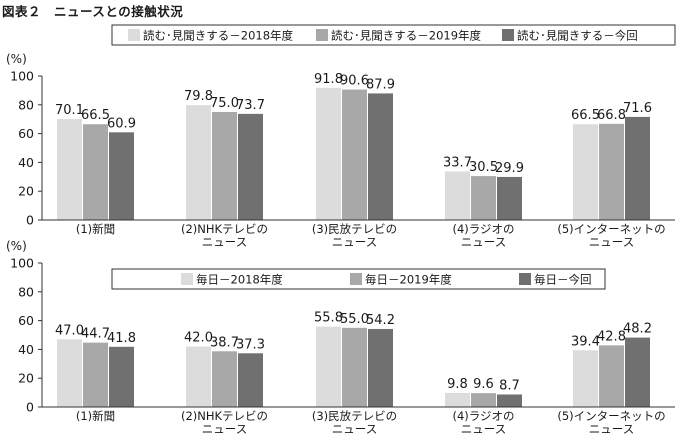 Image resolution: width=682 pixels, height=442 pixels. What do you see at coordinates (121, 123) in the screenshot?
I see `data-label: 60.9` at bounding box center [121, 123].